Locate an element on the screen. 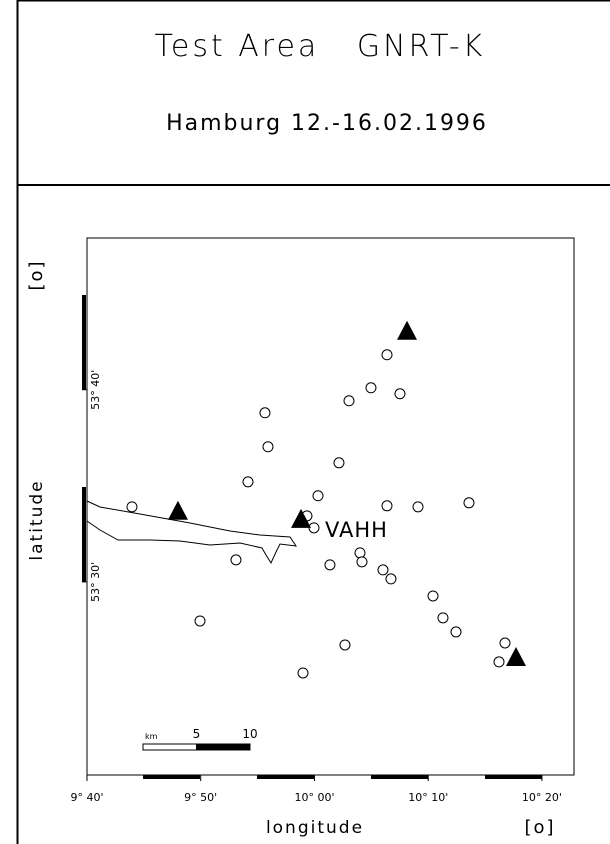 Image resolution: width=610 pixels, height=844 pixels. scale-label: 10 is located at coordinates (249, 734).